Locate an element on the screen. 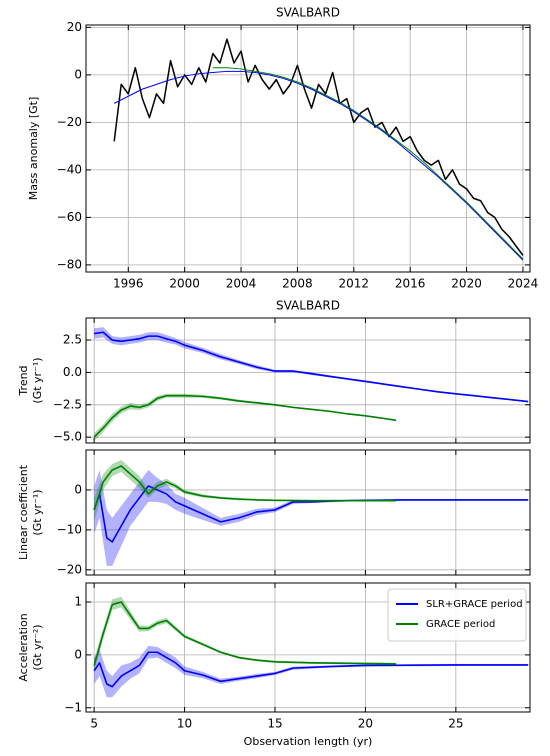 This screenshot has width=550, height=756. x-tick-label: 5 is located at coordinates (94, 724).